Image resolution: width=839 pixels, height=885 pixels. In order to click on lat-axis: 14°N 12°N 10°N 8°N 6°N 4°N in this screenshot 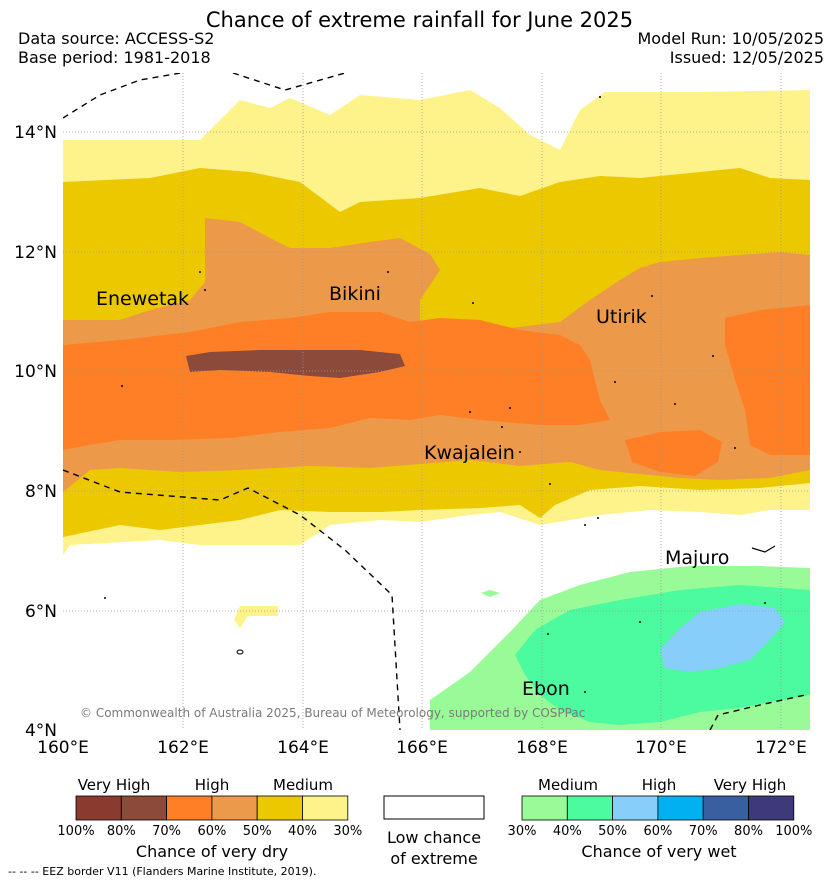, I will do `click(35, 432)`.